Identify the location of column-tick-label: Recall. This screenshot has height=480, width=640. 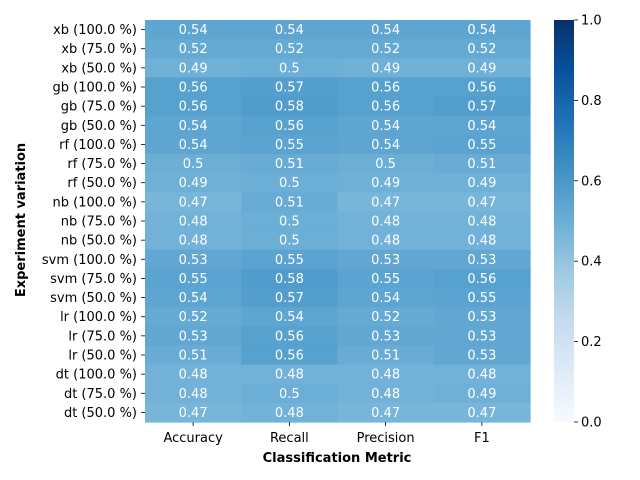
(289, 438).